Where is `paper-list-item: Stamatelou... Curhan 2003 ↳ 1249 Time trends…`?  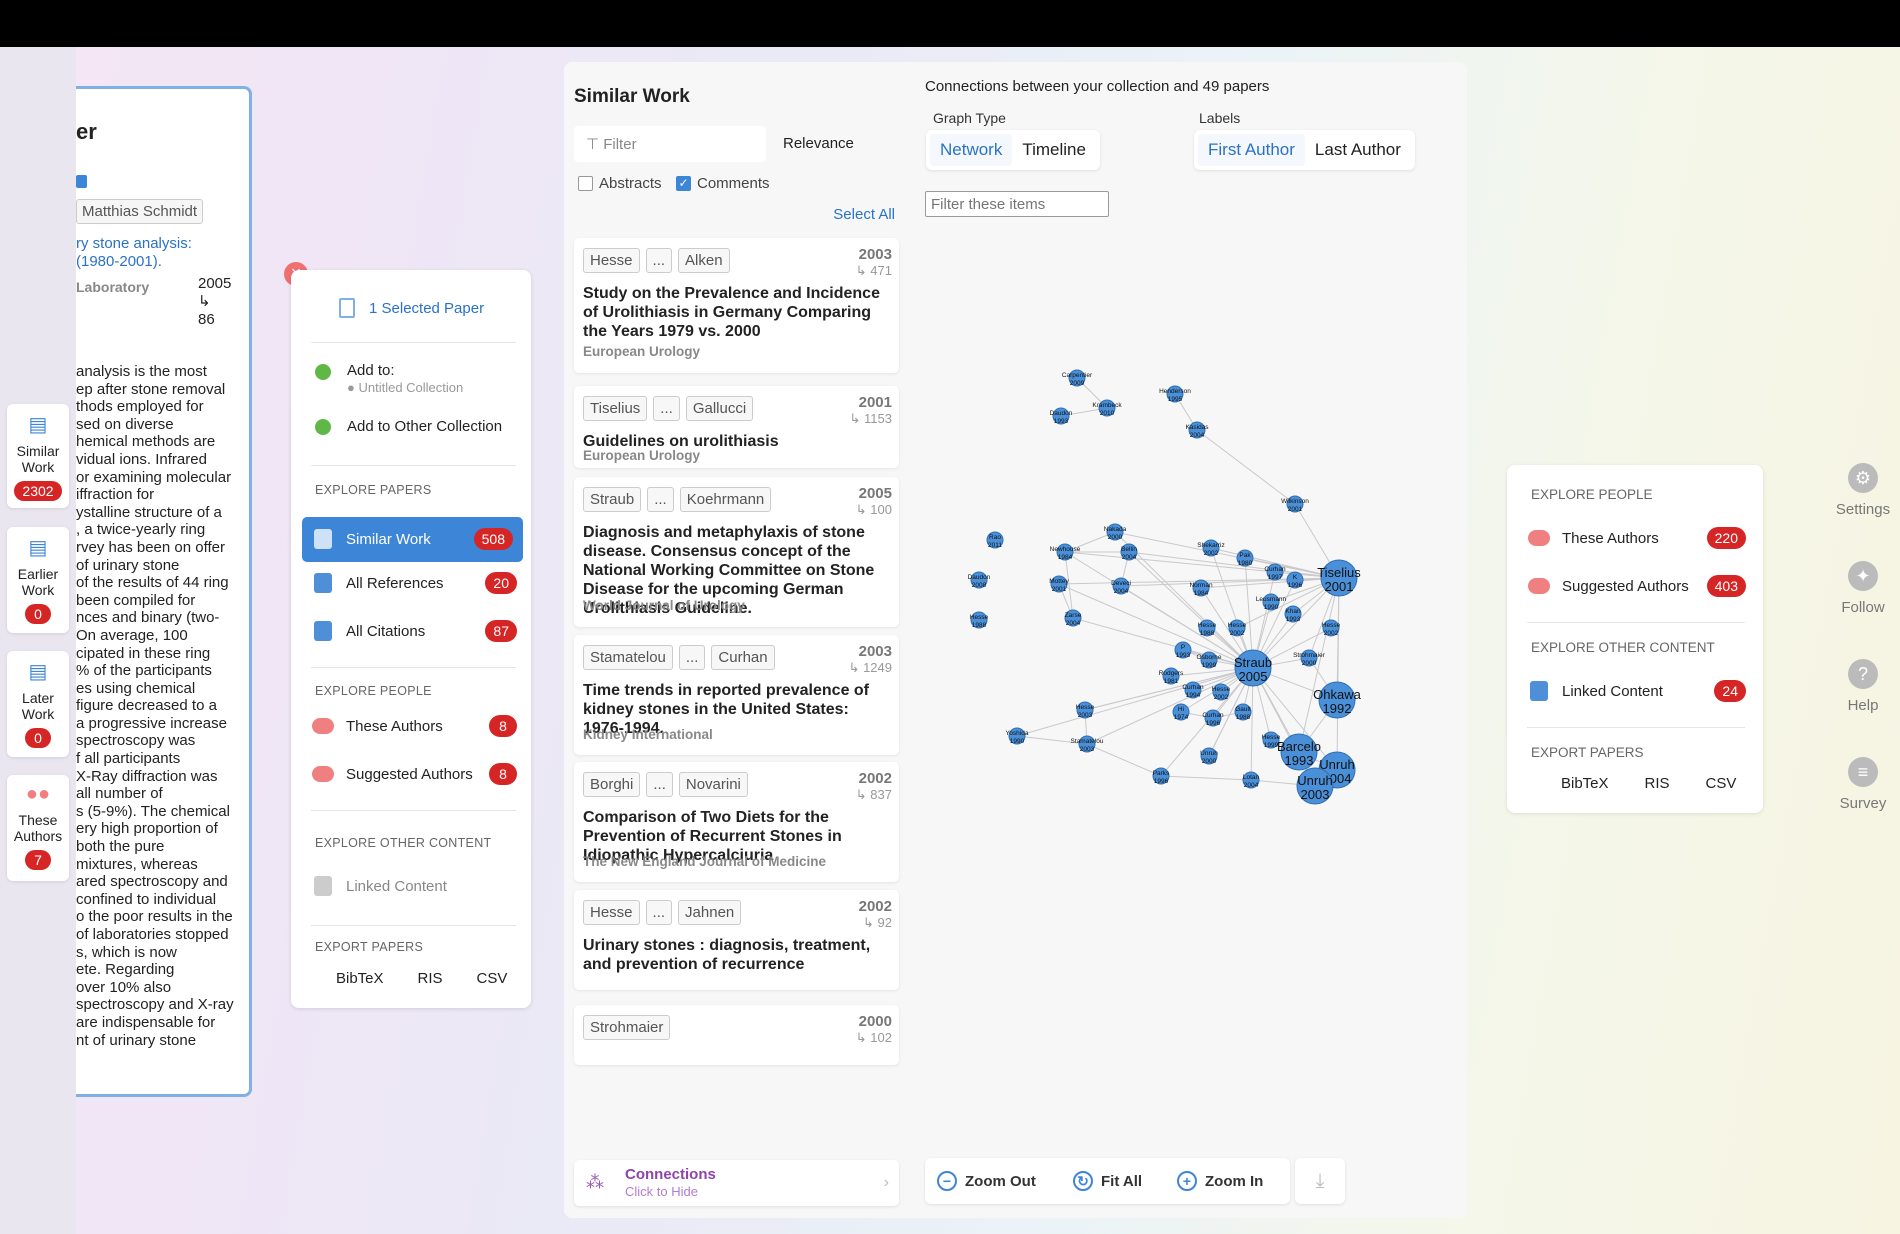
paper-list-item: Stamatelou... Curhan 2003 ↳ 1249 Time trends… is located at coordinates (736, 695).